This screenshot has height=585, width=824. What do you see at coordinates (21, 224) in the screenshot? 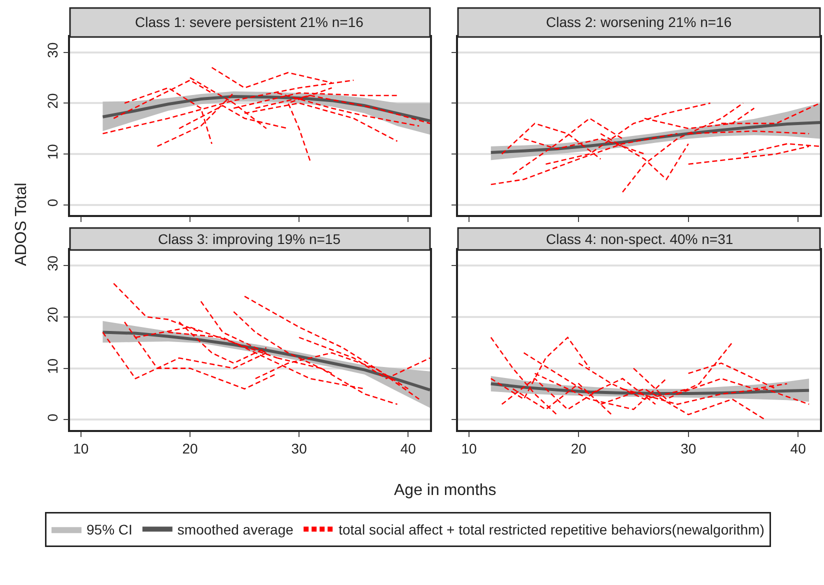
I see `y-axis-title: ADOS Total` at bounding box center [21, 224].